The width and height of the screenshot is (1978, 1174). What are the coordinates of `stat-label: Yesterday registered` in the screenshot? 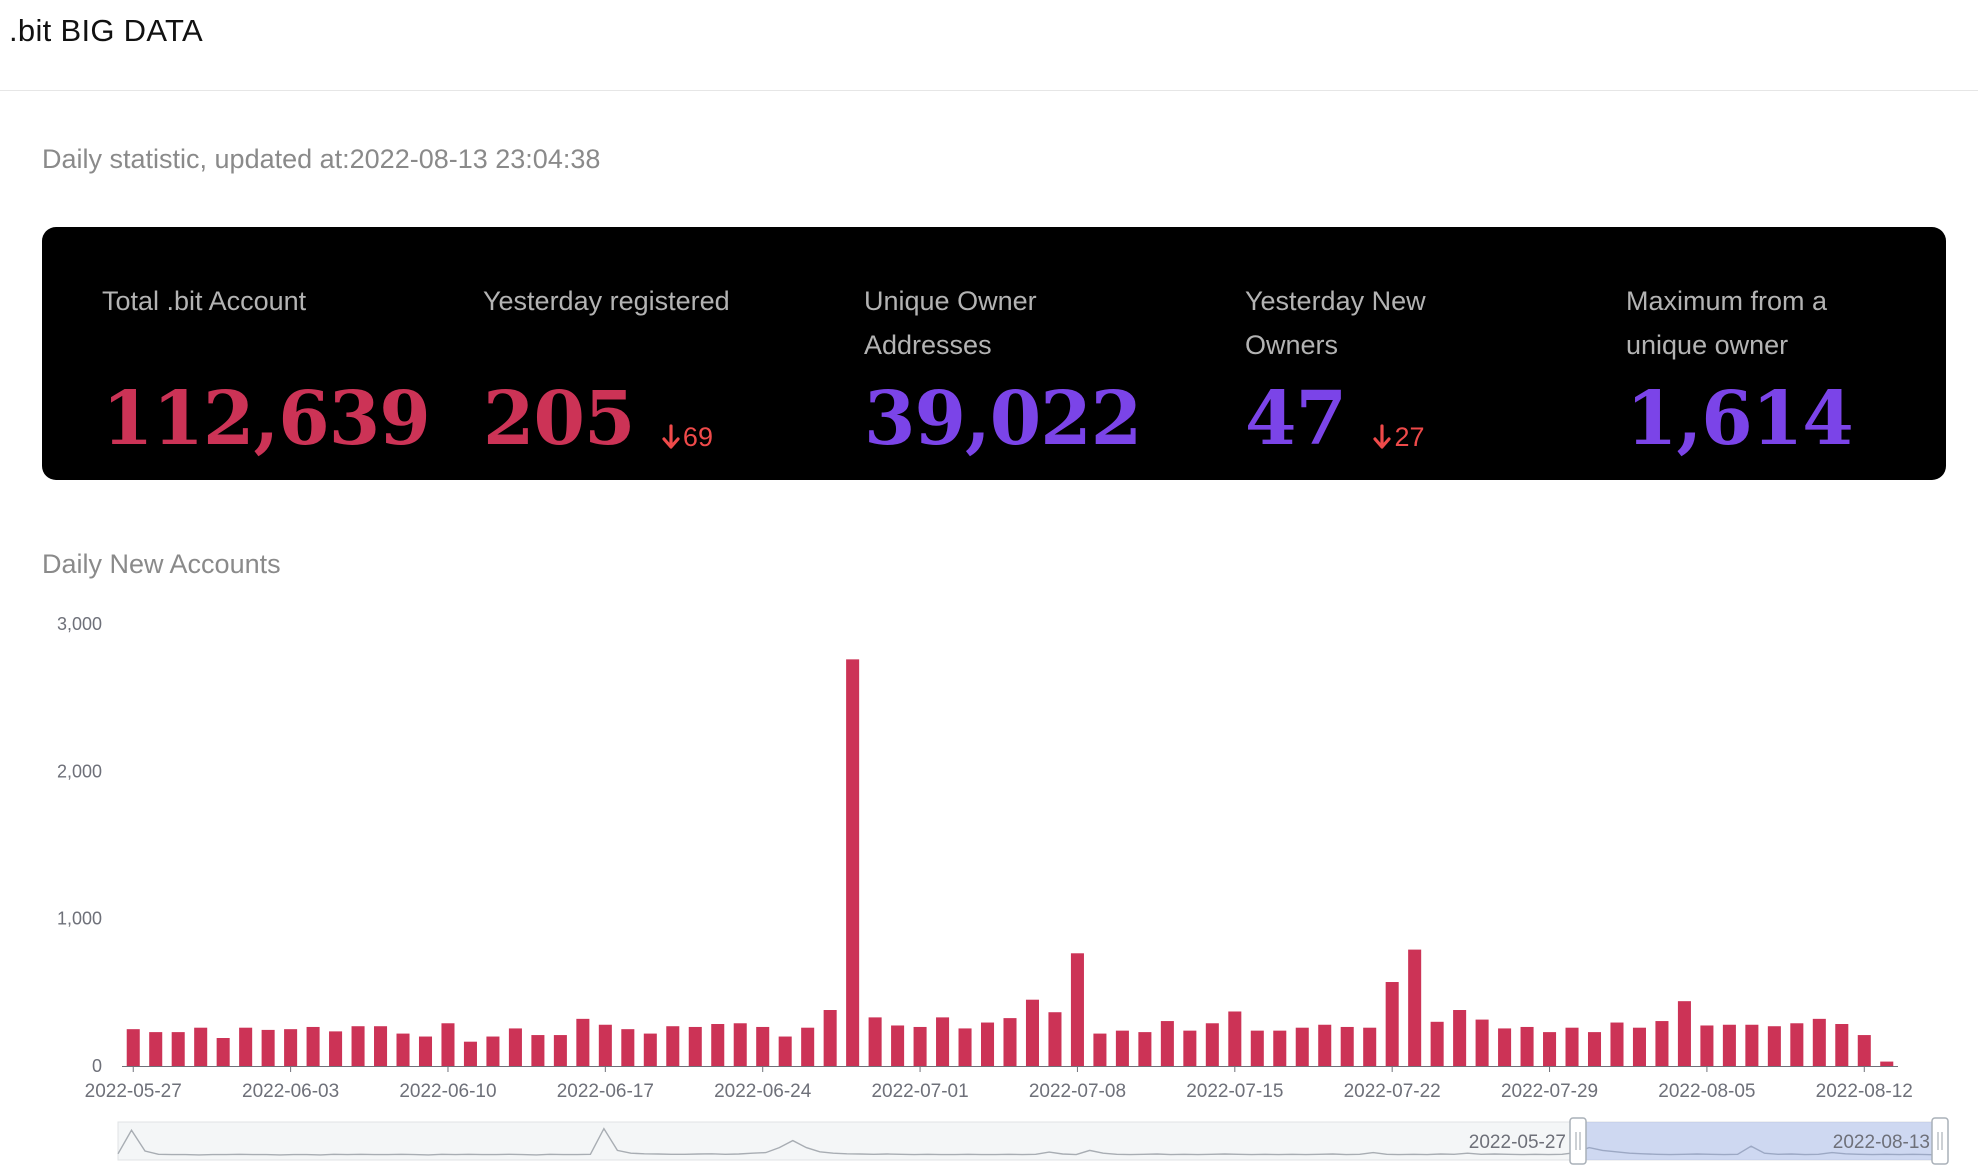 It's located at (606, 301).